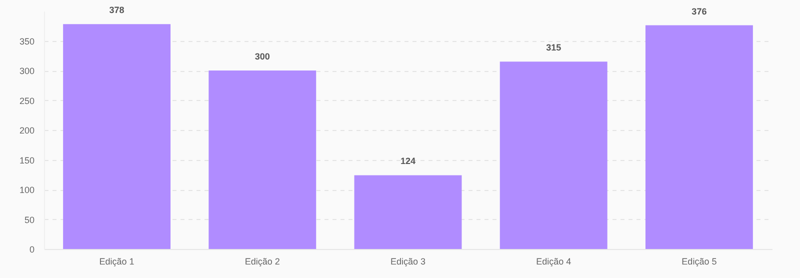 Image resolution: width=800 pixels, height=278 pixels. I want to click on y-tick-label: 50, so click(29, 219).